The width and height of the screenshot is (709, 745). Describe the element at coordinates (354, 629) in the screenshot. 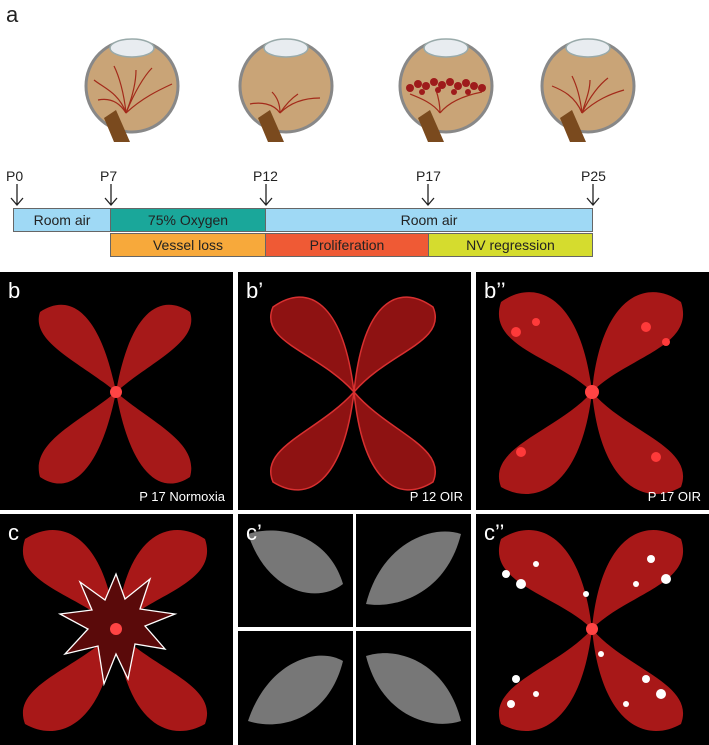

I see `retina-image-grayscale-quadrants: c’` at that location.